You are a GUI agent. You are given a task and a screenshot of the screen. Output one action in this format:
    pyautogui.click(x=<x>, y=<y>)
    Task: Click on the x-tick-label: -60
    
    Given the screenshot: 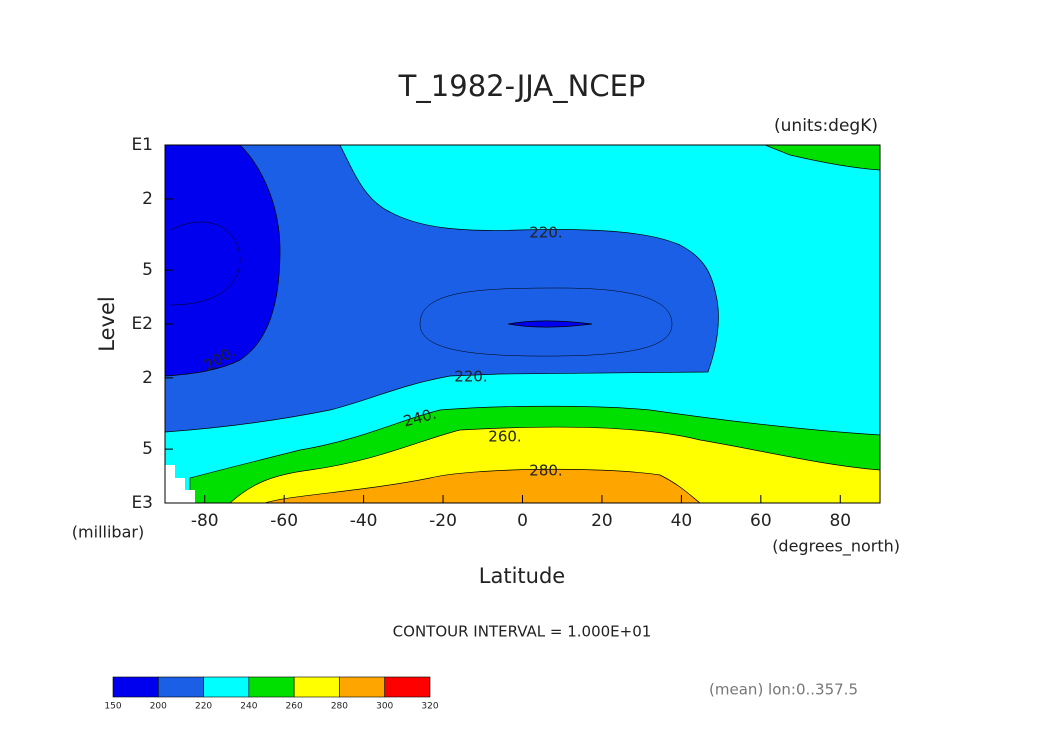 What is the action you would take?
    pyautogui.click(x=284, y=521)
    